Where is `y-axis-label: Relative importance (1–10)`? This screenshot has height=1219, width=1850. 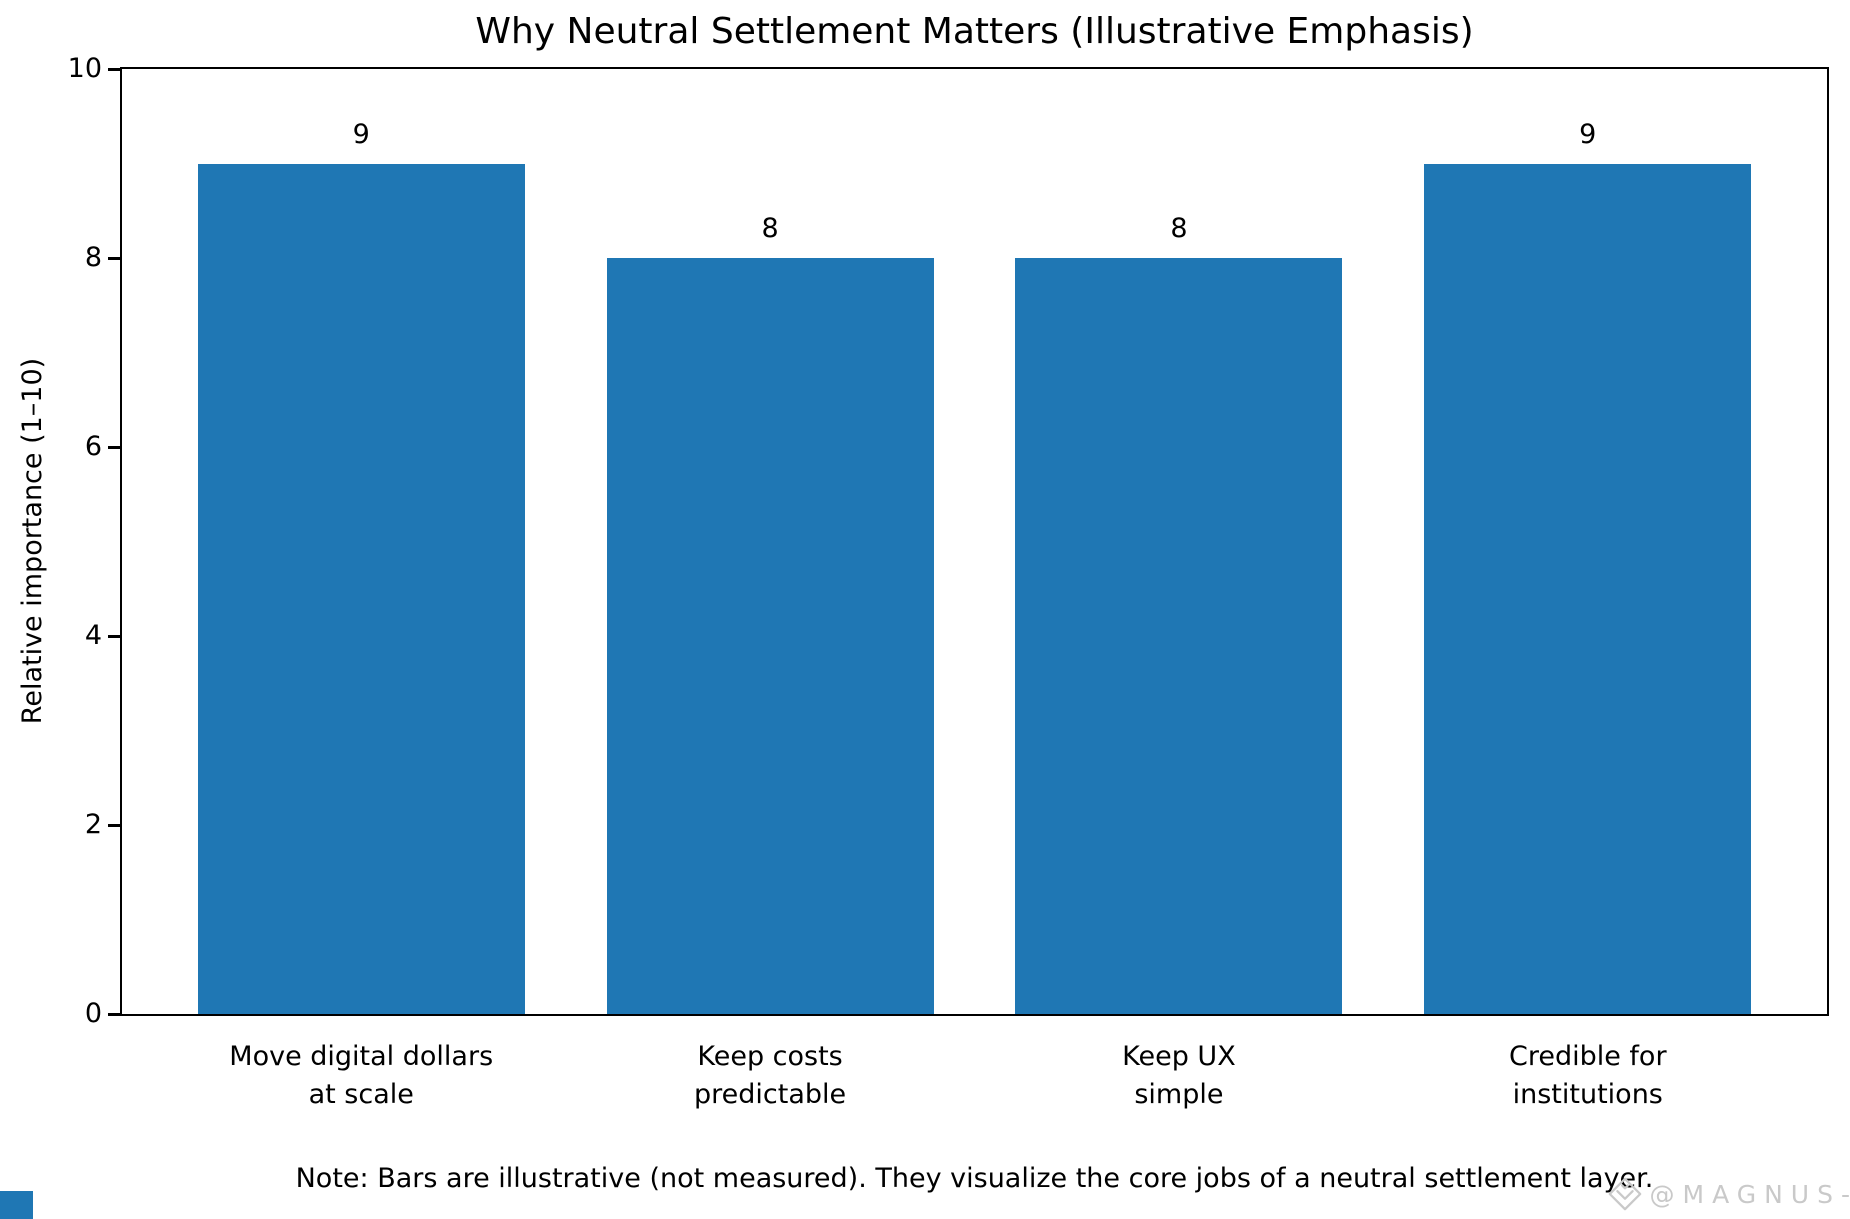
y-axis-label: Relative importance (1–10) is located at coordinates (32, 541).